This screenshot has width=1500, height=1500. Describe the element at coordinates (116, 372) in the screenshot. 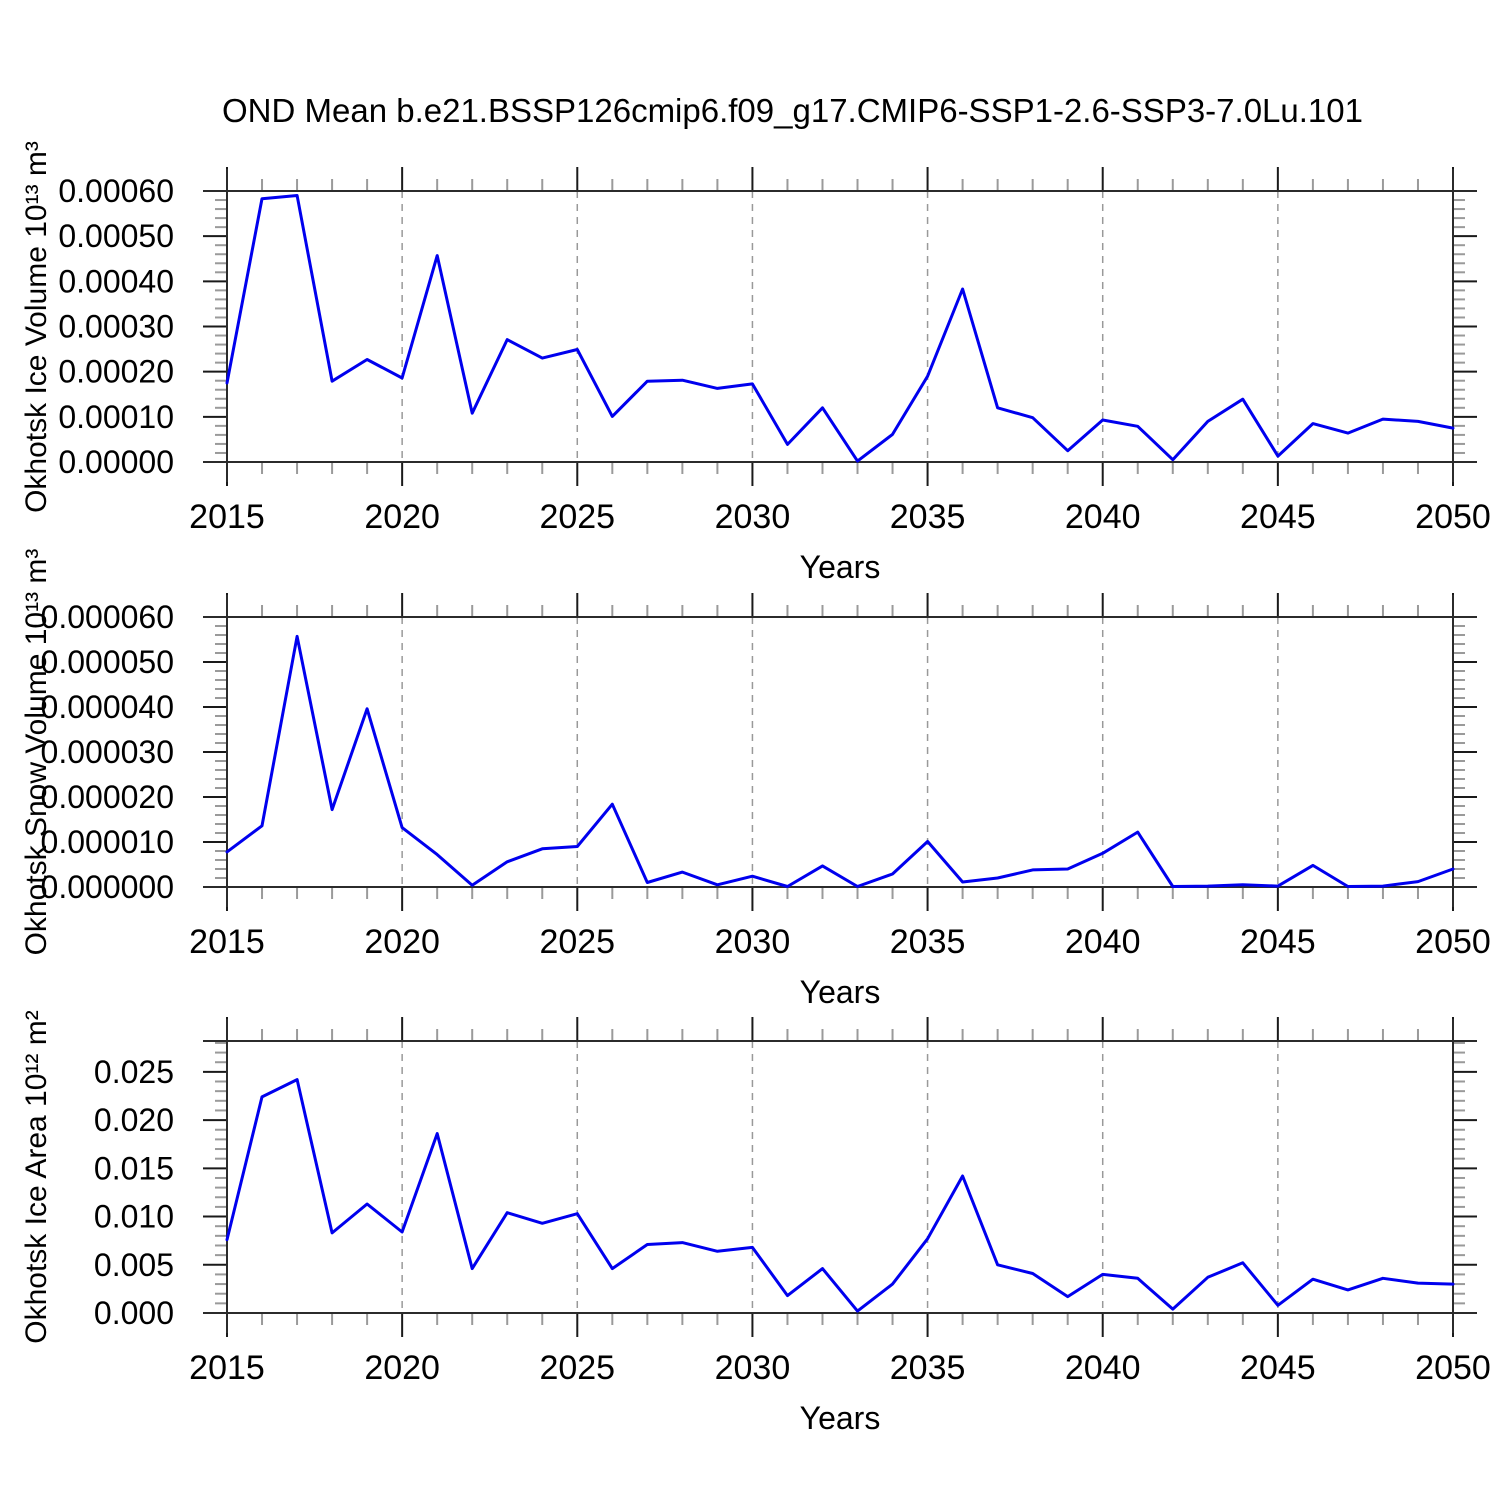

I see `y-tick-label: 0.00020` at that location.